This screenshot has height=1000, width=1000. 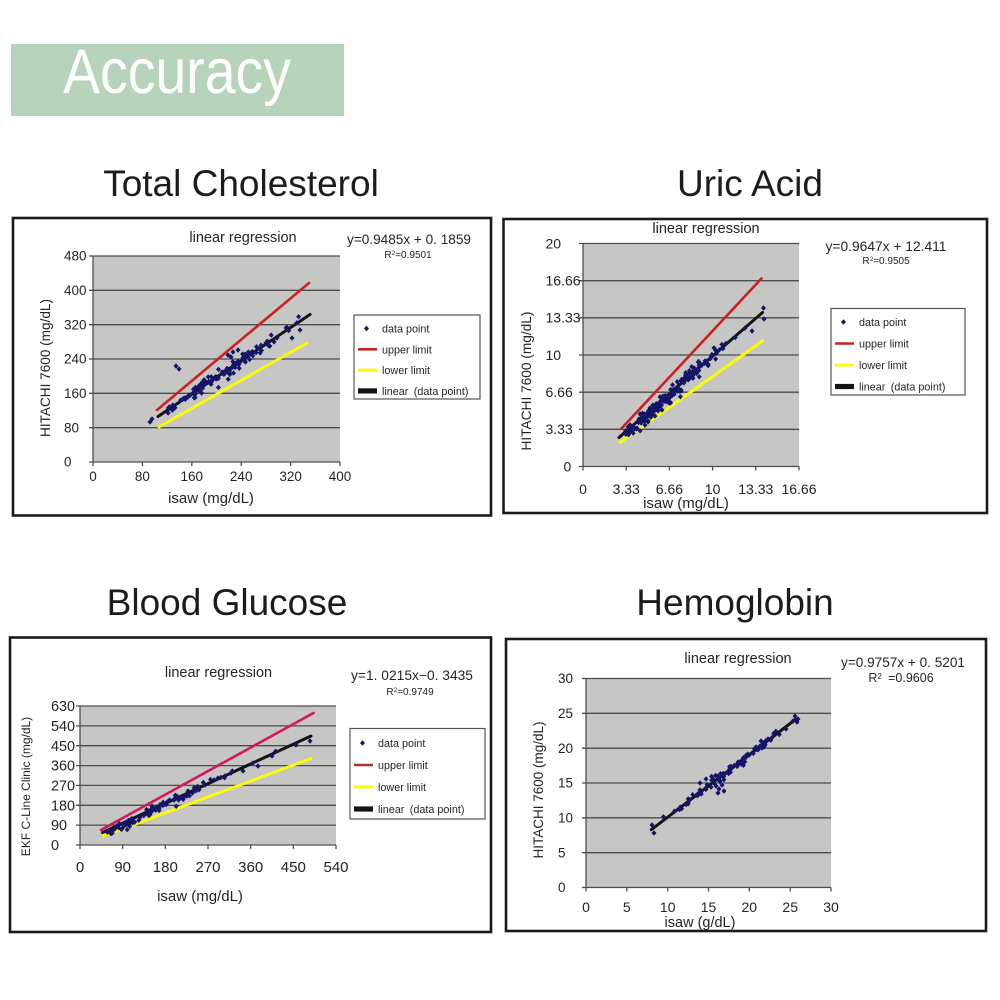 What do you see at coordinates (408, 255) in the screenshot?
I see `svg-text: R2=0.9501` at bounding box center [408, 255].